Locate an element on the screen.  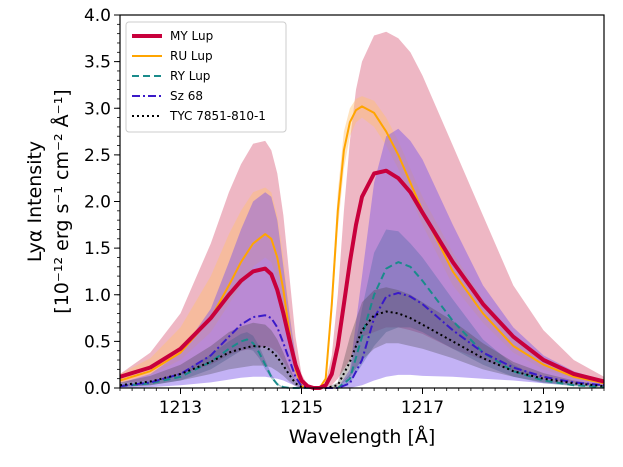
y-axis-label: Lyα Intensity [10⁻¹² erg s⁻¹ cm⁻² Å⁻¹] is located at coordinates (48, 201).